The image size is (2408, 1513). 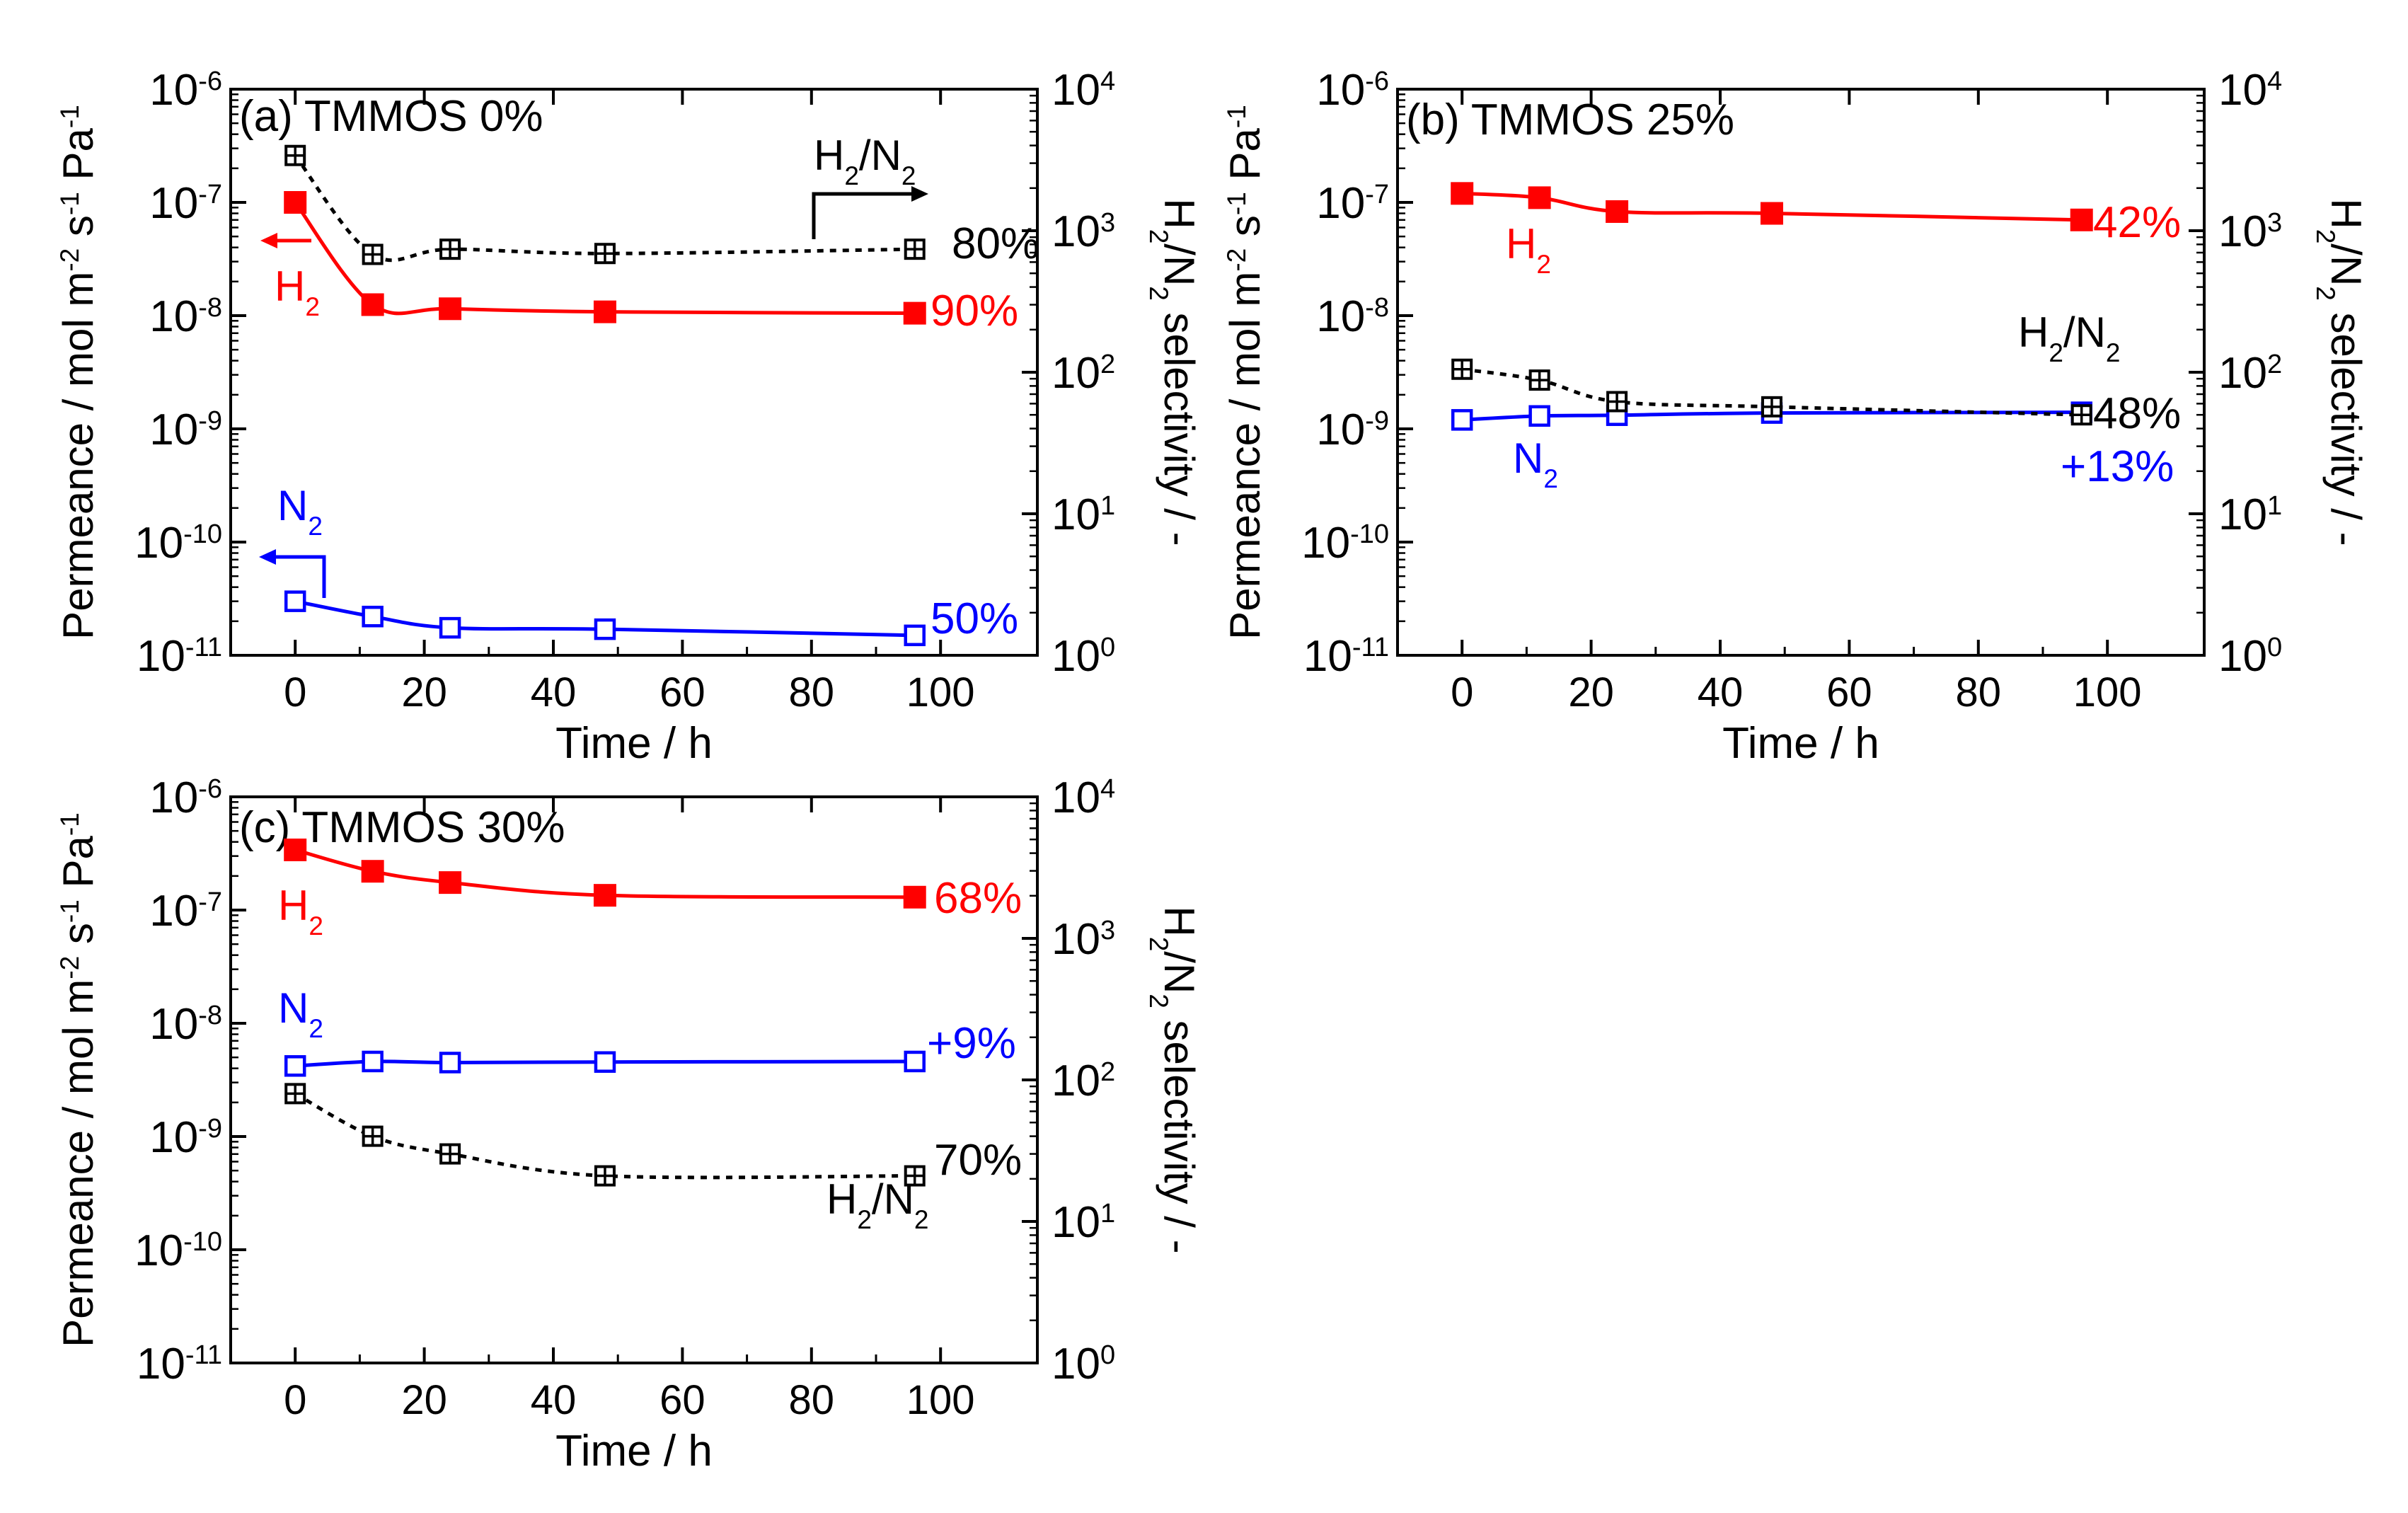 What do you see at coordinates (391, 117) in the screenshot?
I see `panel-title: (a) TMMOS 0%` at bounding box center [391, 117].